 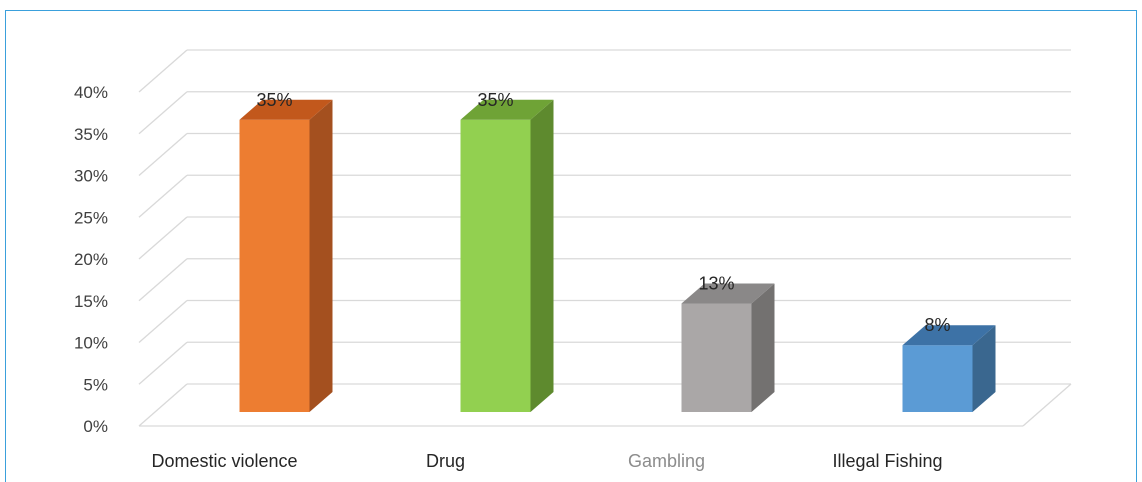 I want to click on data-label: 8%, so click(x=937, y=325).